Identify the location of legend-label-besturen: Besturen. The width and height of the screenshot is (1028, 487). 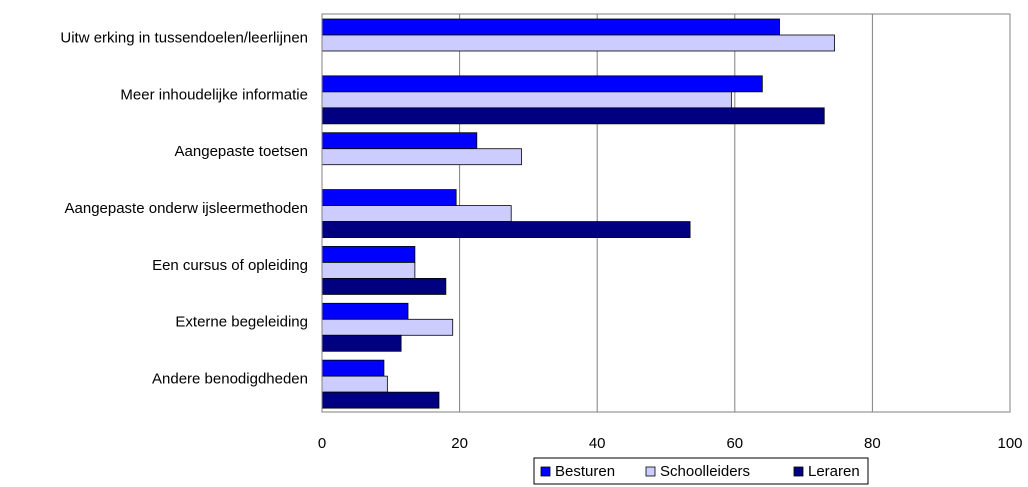
(585, 471).